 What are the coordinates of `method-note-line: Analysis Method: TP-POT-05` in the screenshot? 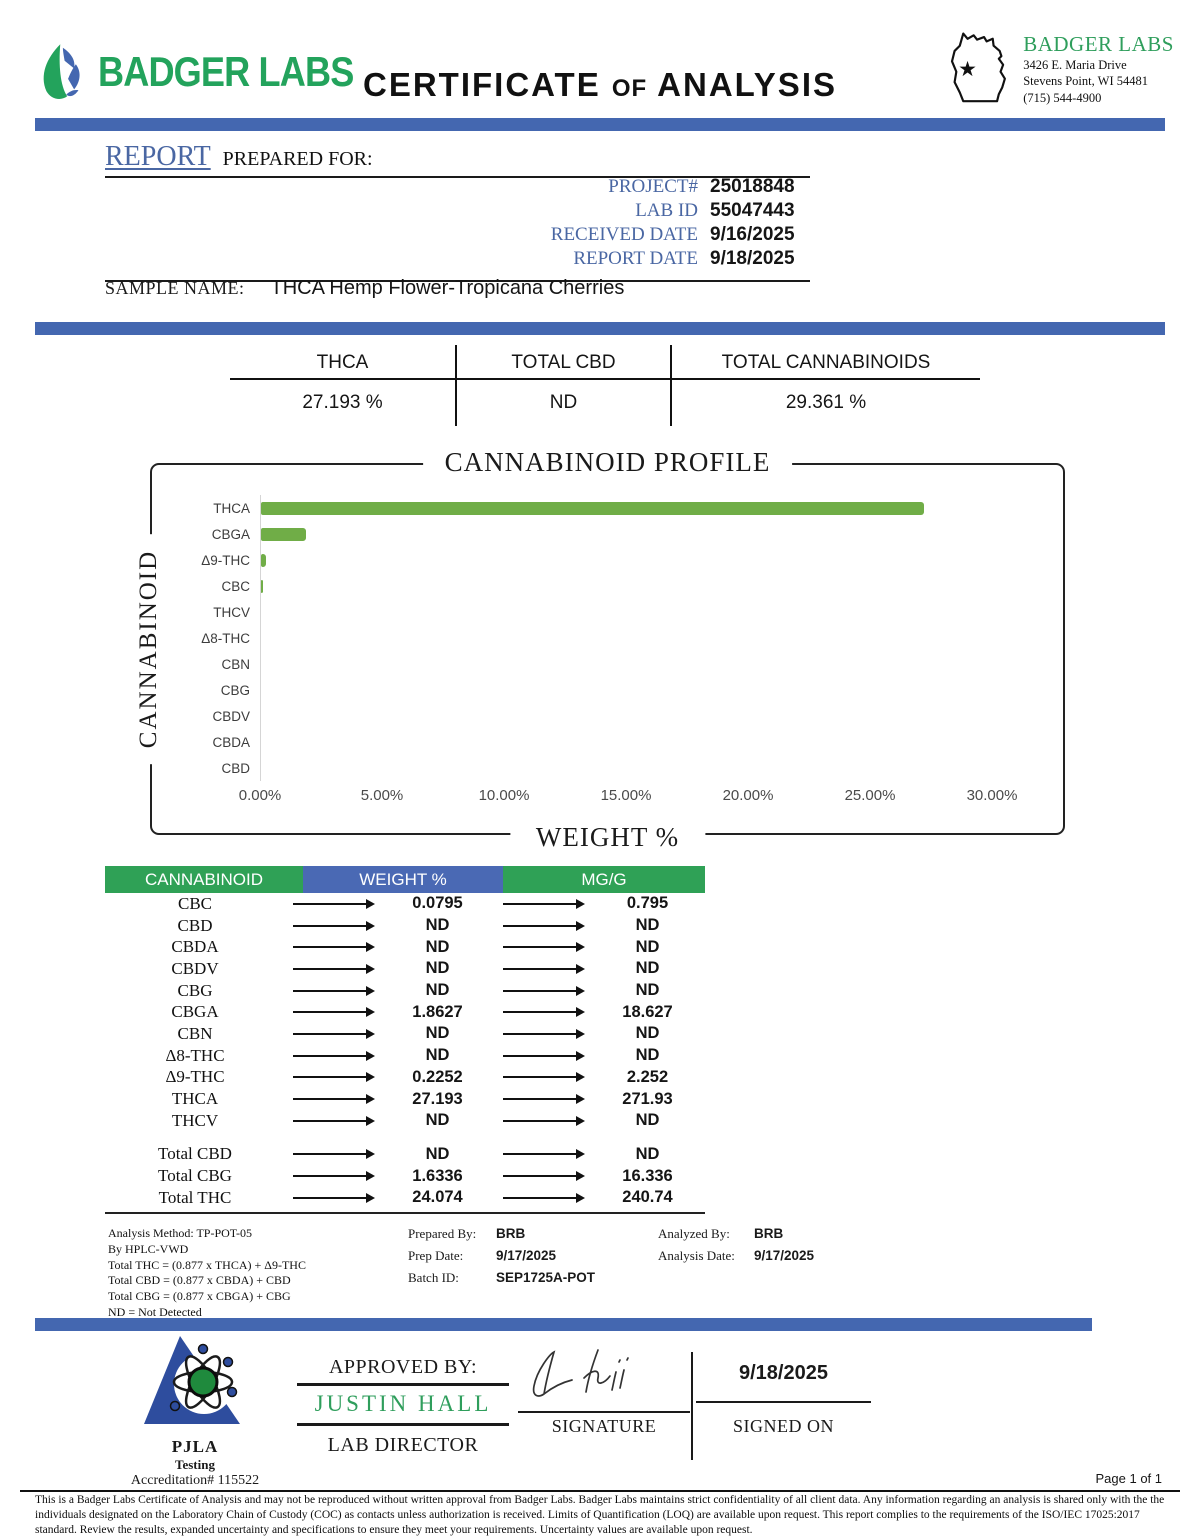 It's located at (180, 1233).